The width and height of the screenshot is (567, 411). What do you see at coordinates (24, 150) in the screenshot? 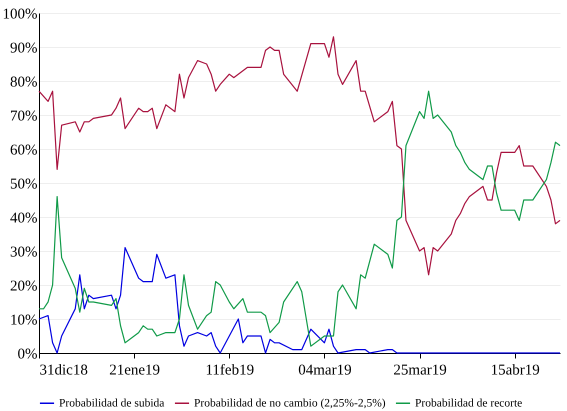
I see `y-tick-label: 60%` at bounding box center [24, 150].